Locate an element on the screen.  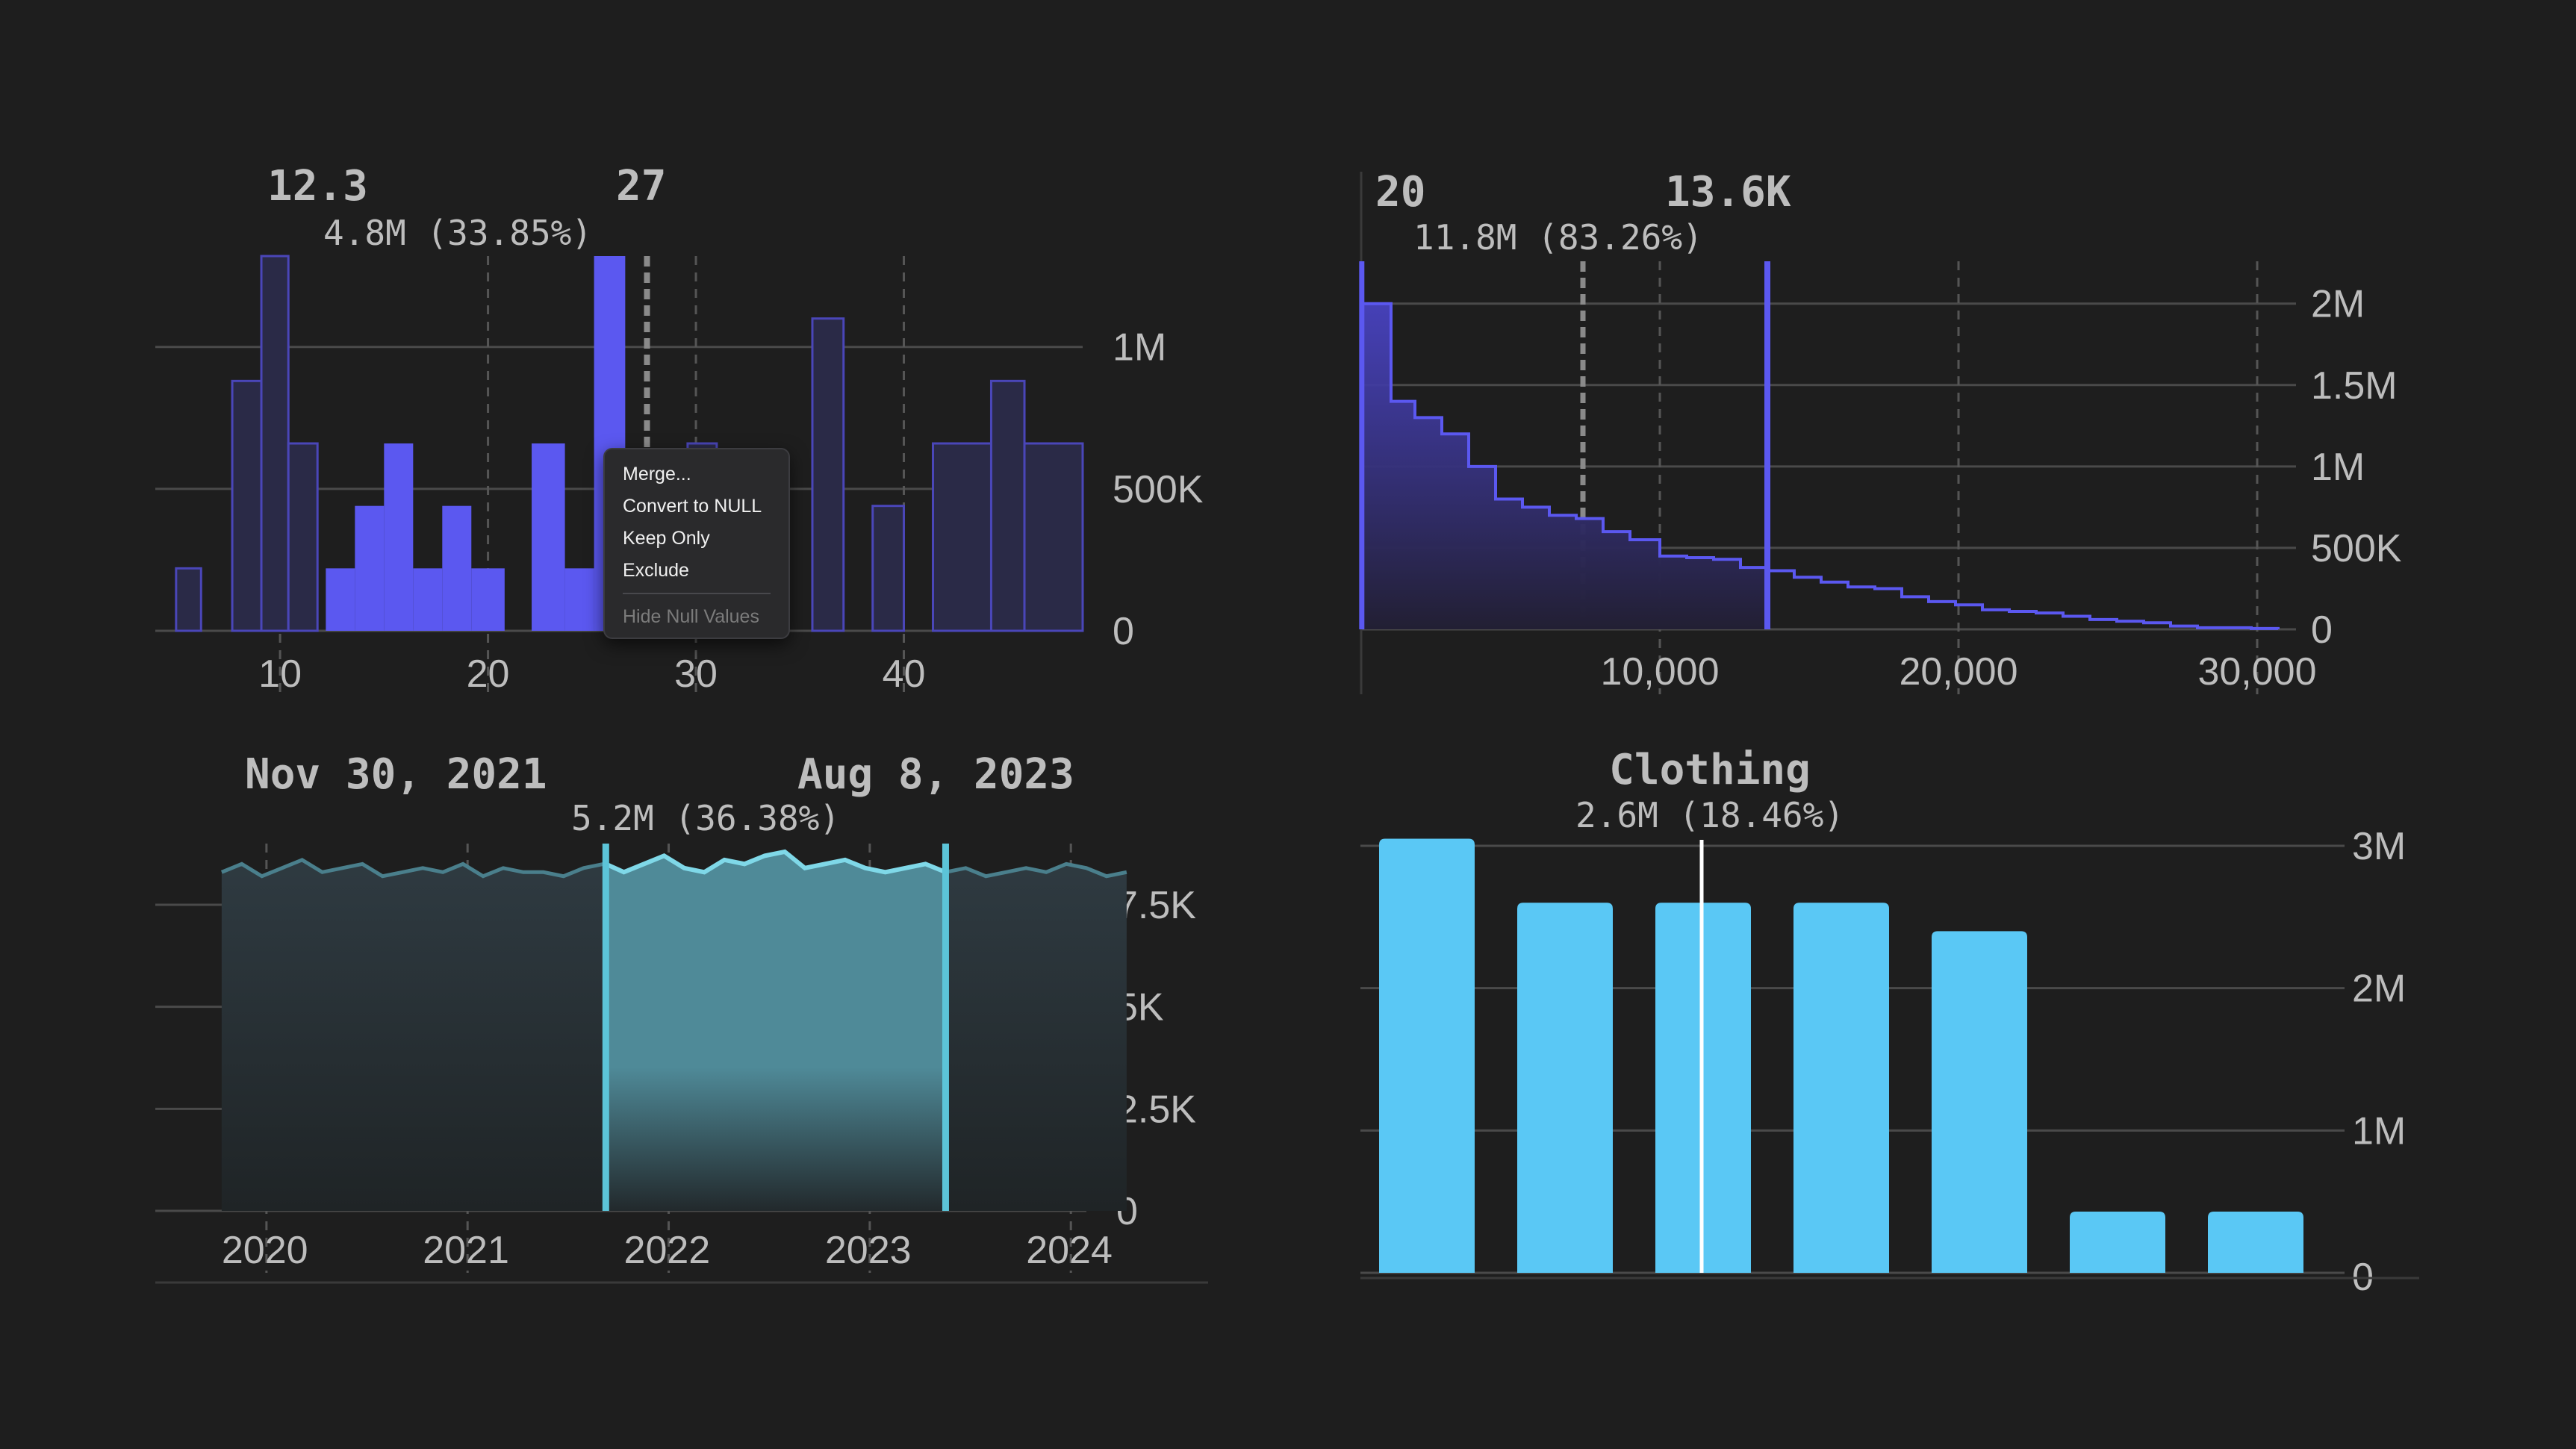
selection-summary: 11.8M (83.26%) is located at coordinates (1558, 238).